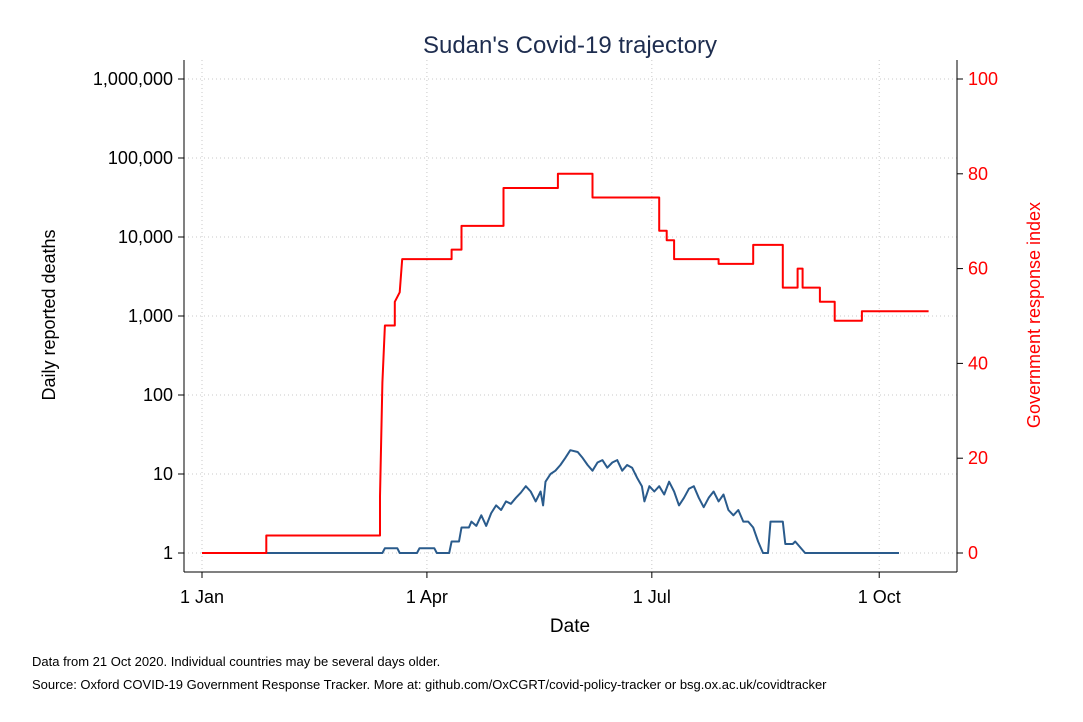 Image resolution: width=1083 pixels, height=722 pixels. Describe the element at coordinates (133, 79) in the screenshot. I see `y-left-tick-label: 1,000,000` at that location.